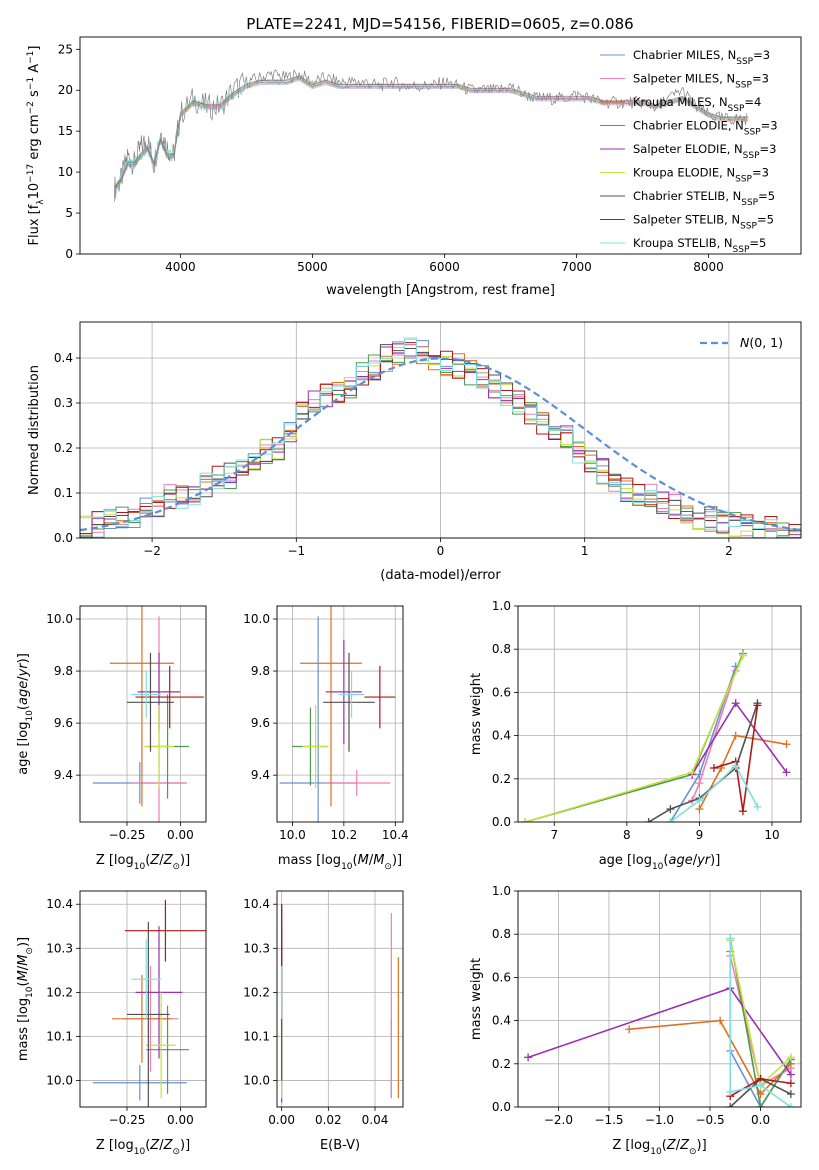  What do you see at coordinates (554, 835) in the screenshot?
I see `x-tick-label: 7` at bounding box center [554, 835].